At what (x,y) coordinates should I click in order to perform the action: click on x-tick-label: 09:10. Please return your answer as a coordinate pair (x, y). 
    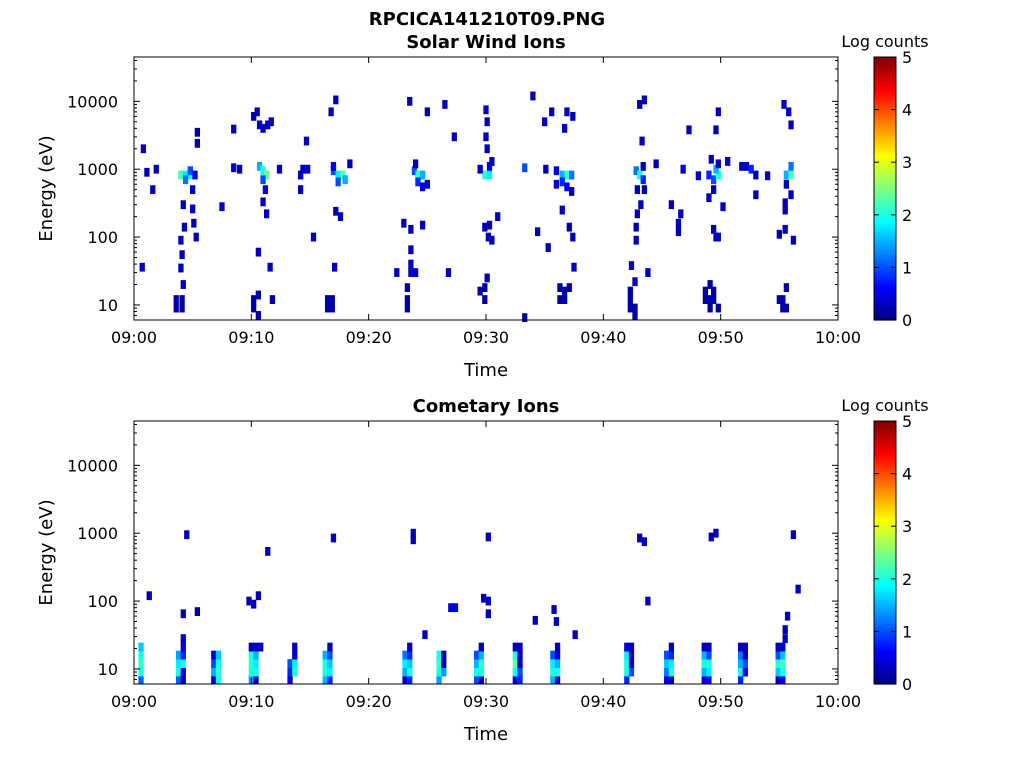
    Looking at the image, I should click on (251, 337).